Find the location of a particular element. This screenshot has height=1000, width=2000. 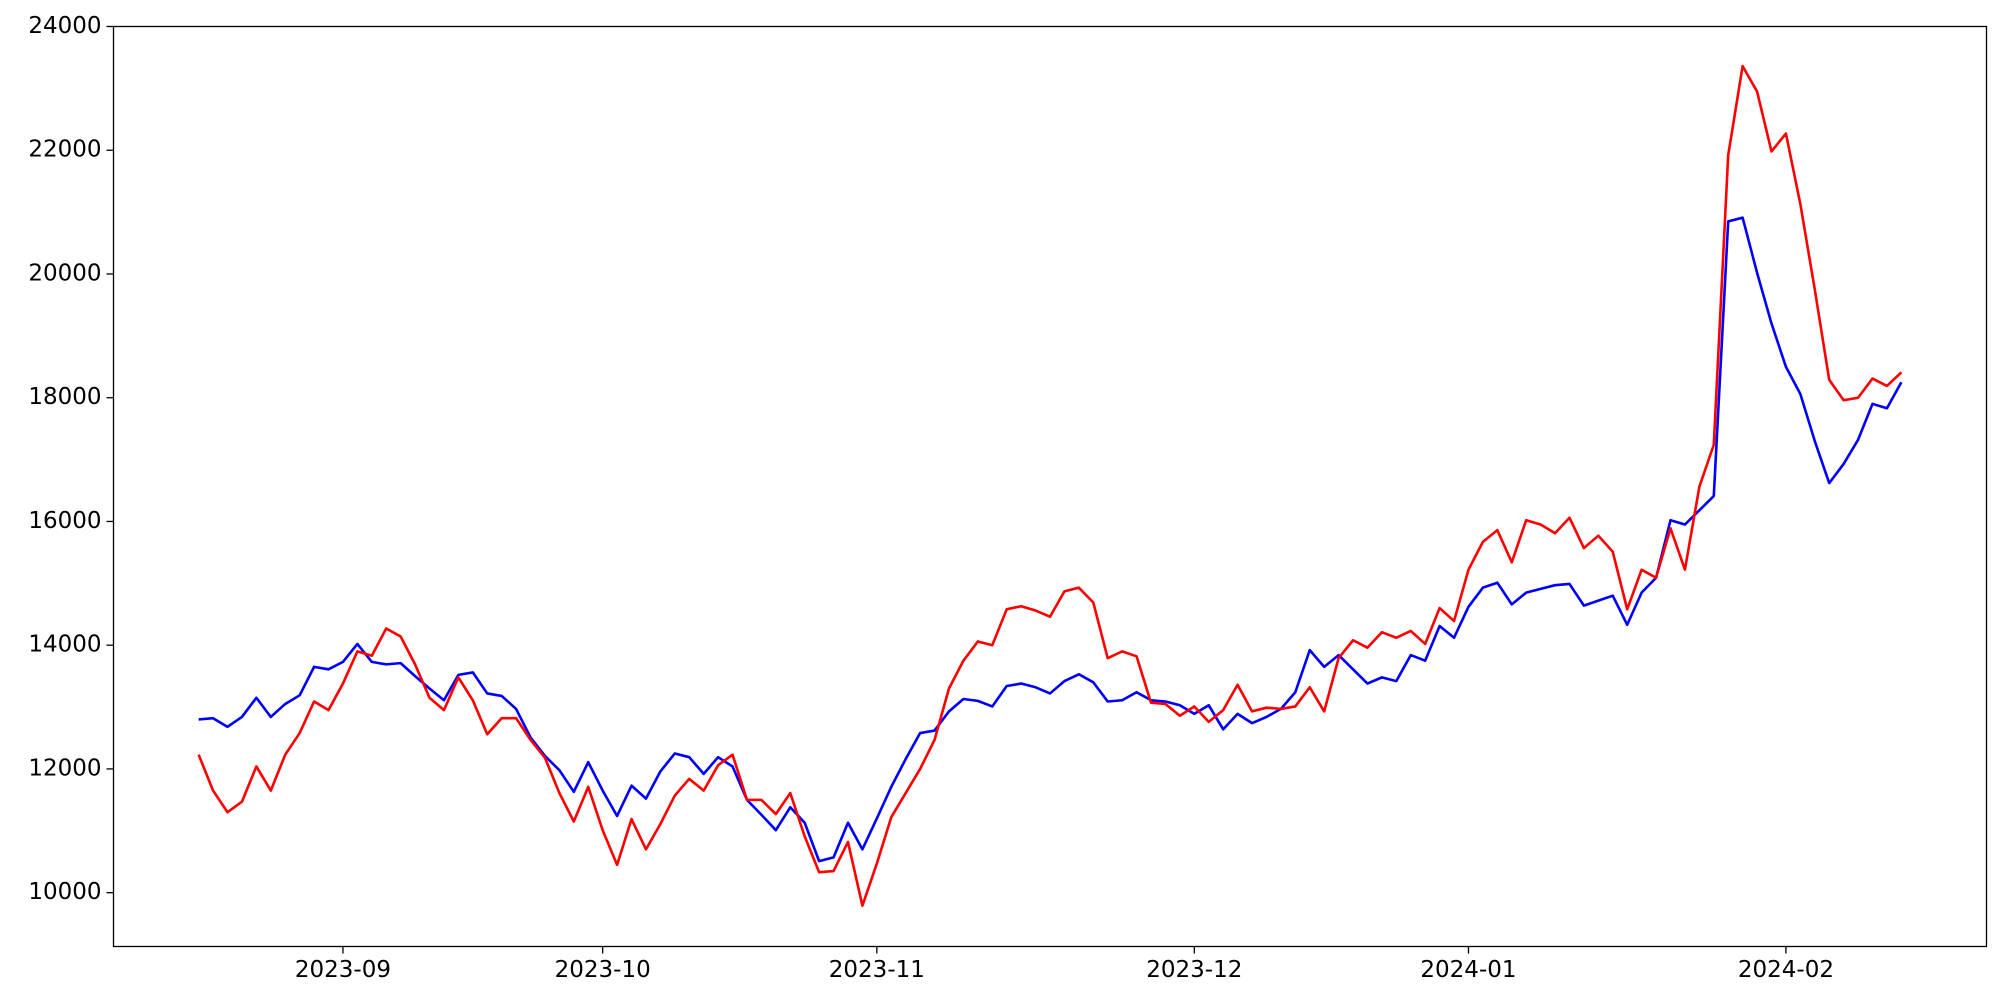

y-tick-label: 22000 is located at coordinates (64, 150).